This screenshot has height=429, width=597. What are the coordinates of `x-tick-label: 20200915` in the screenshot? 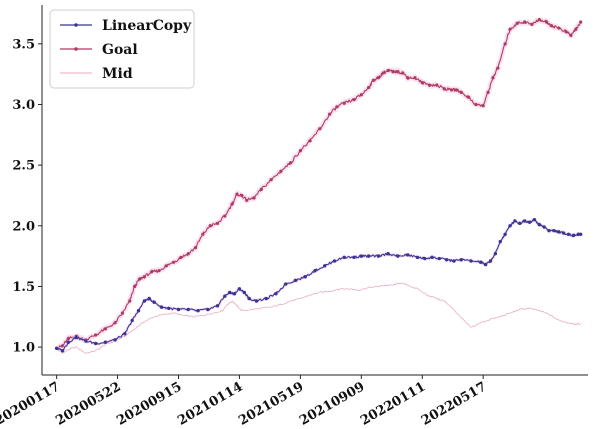 It's located at (149, 403).